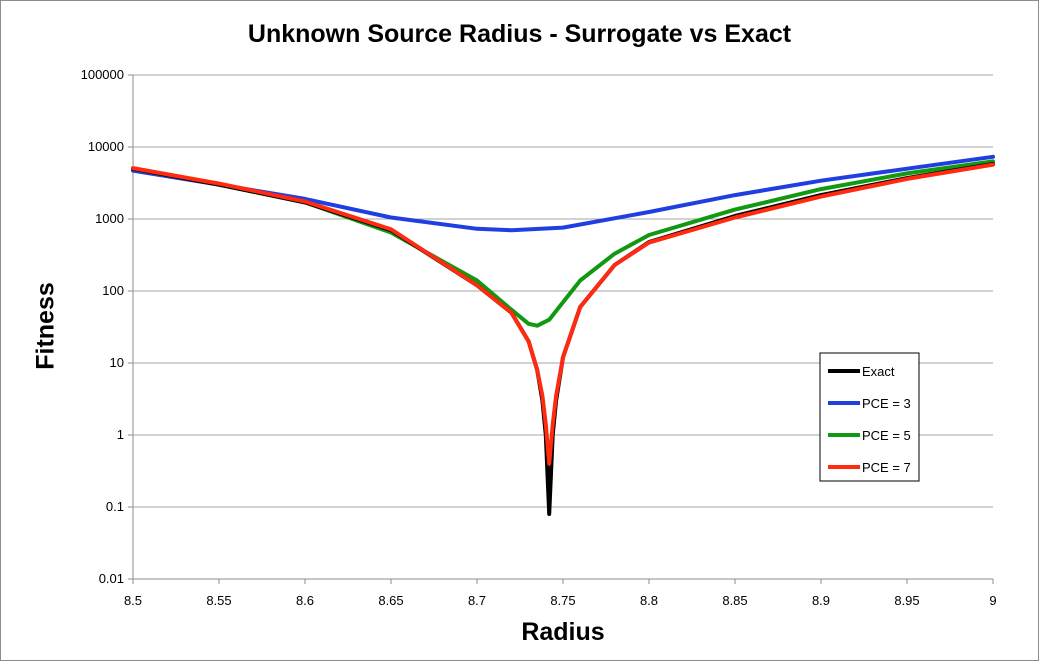 This screenshot has height=661, width=1039. Describe the element at coordinates (562, 600) in the screenshot. I see `x-tick-label: 8.75` at that location.